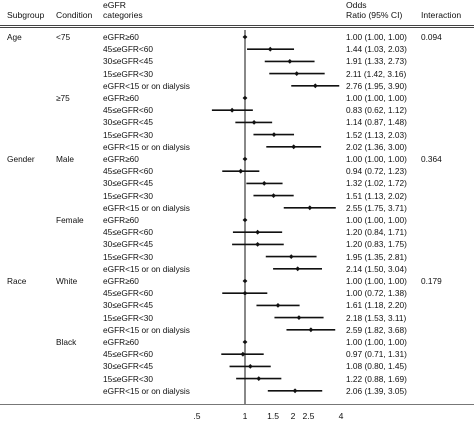 The image size is (474, 422). What do you see at coordinates (65, 159) in the screenshot?
I see `condition-label: Male` at bounding box center [65, 159].